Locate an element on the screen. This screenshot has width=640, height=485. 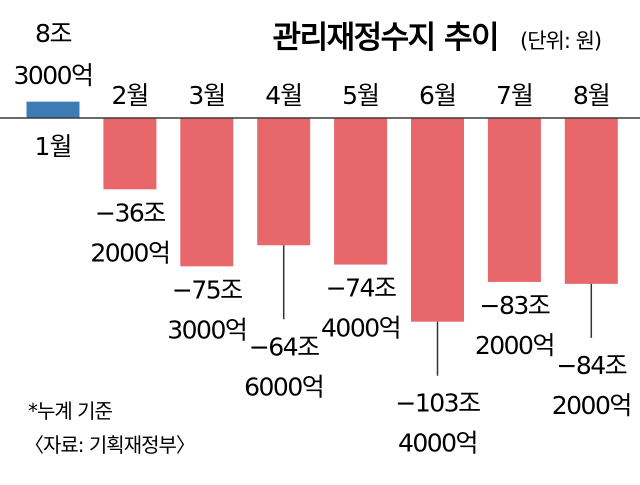
unit-label: (단위: 원) is located at coordinates (560, 41).